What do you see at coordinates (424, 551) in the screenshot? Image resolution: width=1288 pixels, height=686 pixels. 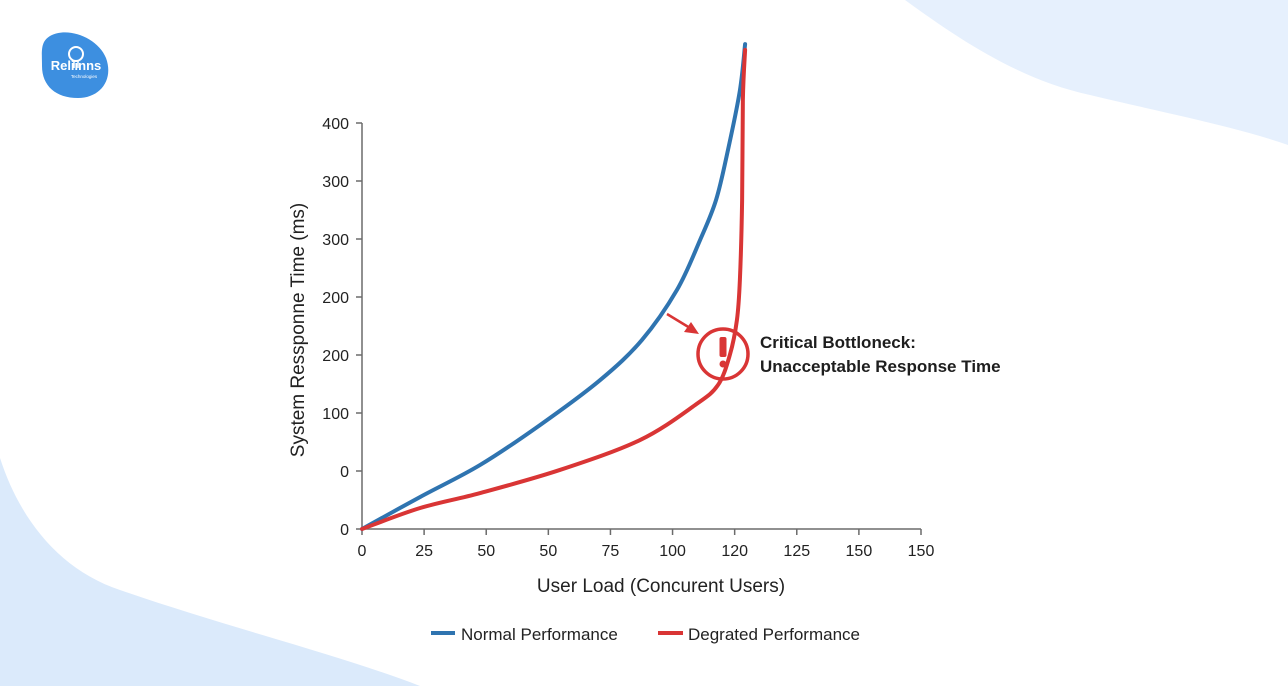 I see `x-tick-label: 25` at bounding box center [424, 551].